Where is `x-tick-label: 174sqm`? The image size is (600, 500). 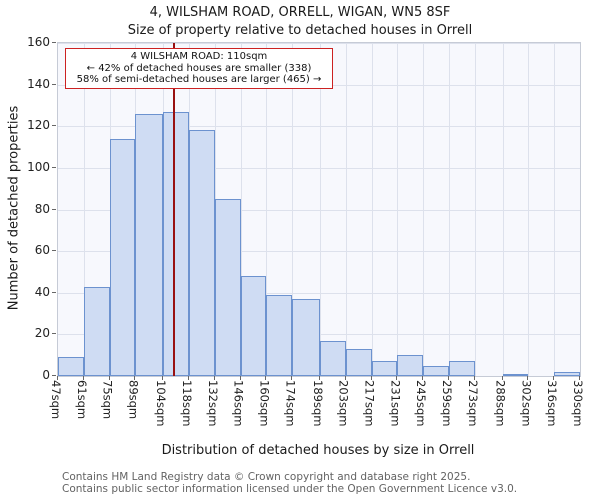 x-tick-label: 174sqm is located at coordinates (290, 403).